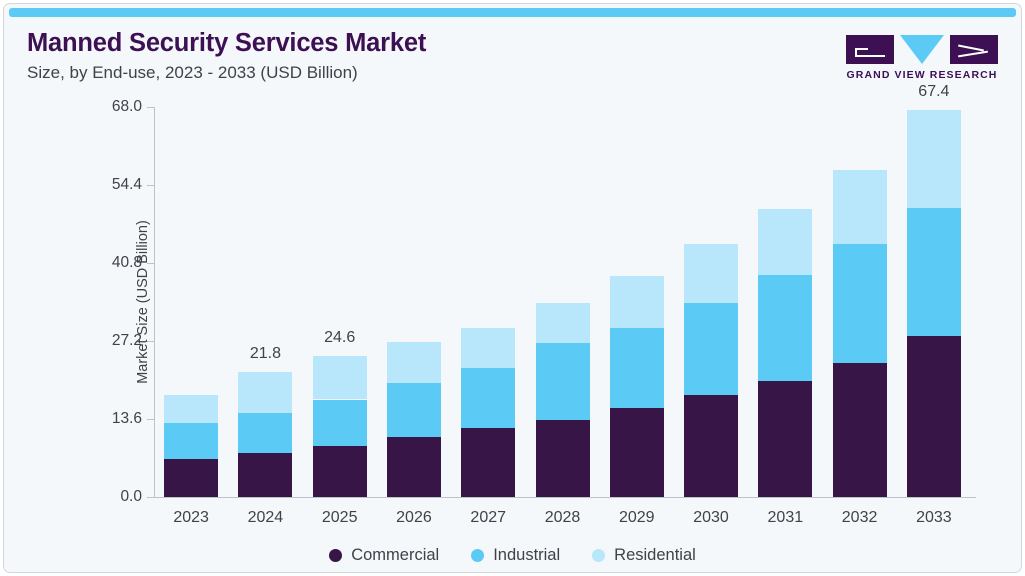 The image size is (1025, 576). What do you see at coordinates (922, 75) in the screenshot?
I see `logo-wordmark: GRAND VIEW RESEARCH` at bounding box center [922, 75].